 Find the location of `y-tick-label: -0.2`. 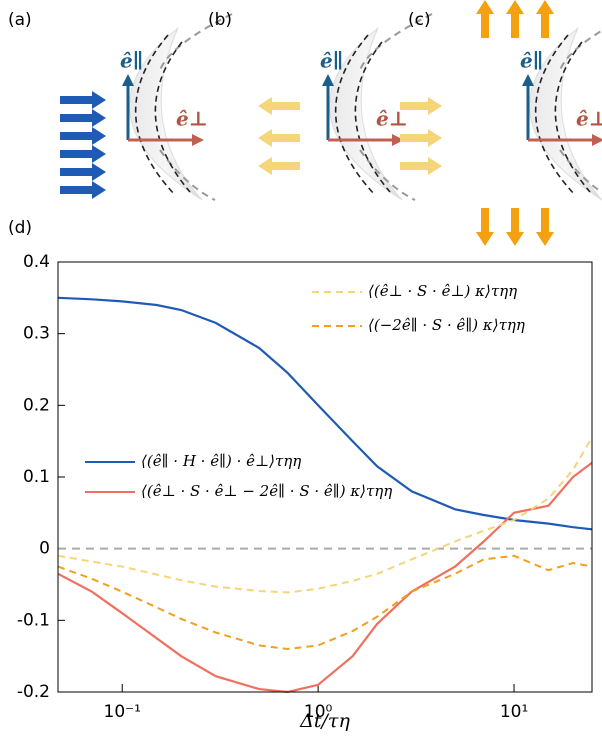

y-tick-label: -0.2 is located at coordinates (33, 692).